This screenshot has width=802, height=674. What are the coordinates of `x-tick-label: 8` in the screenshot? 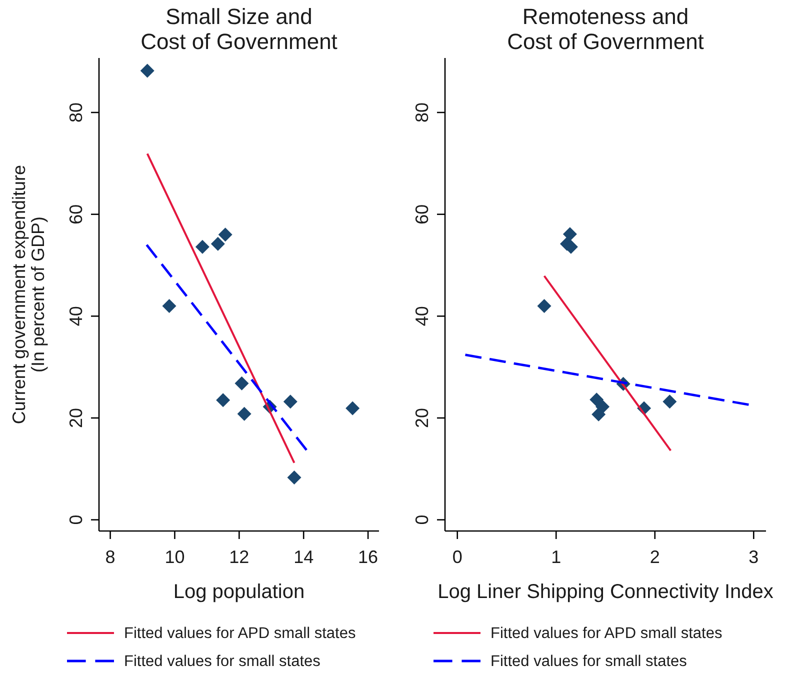 It's located at (110, 557).